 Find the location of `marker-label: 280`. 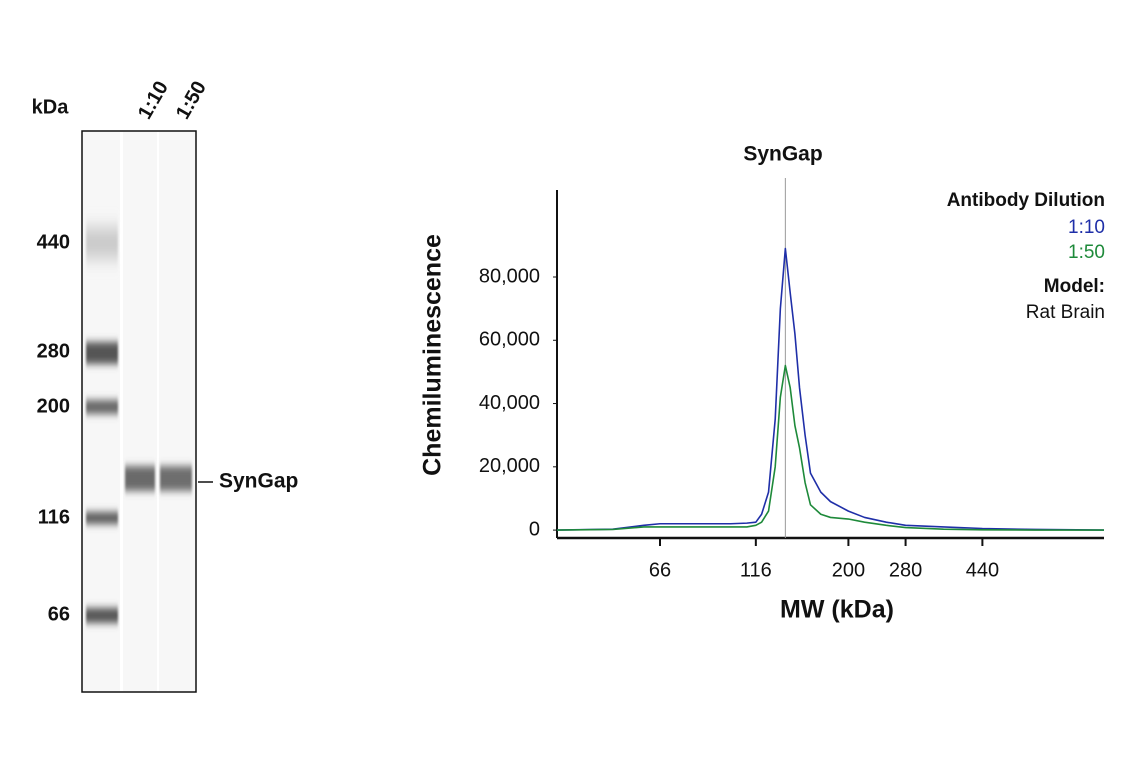

marker-label: 280 is located at coordinates (53, 351).